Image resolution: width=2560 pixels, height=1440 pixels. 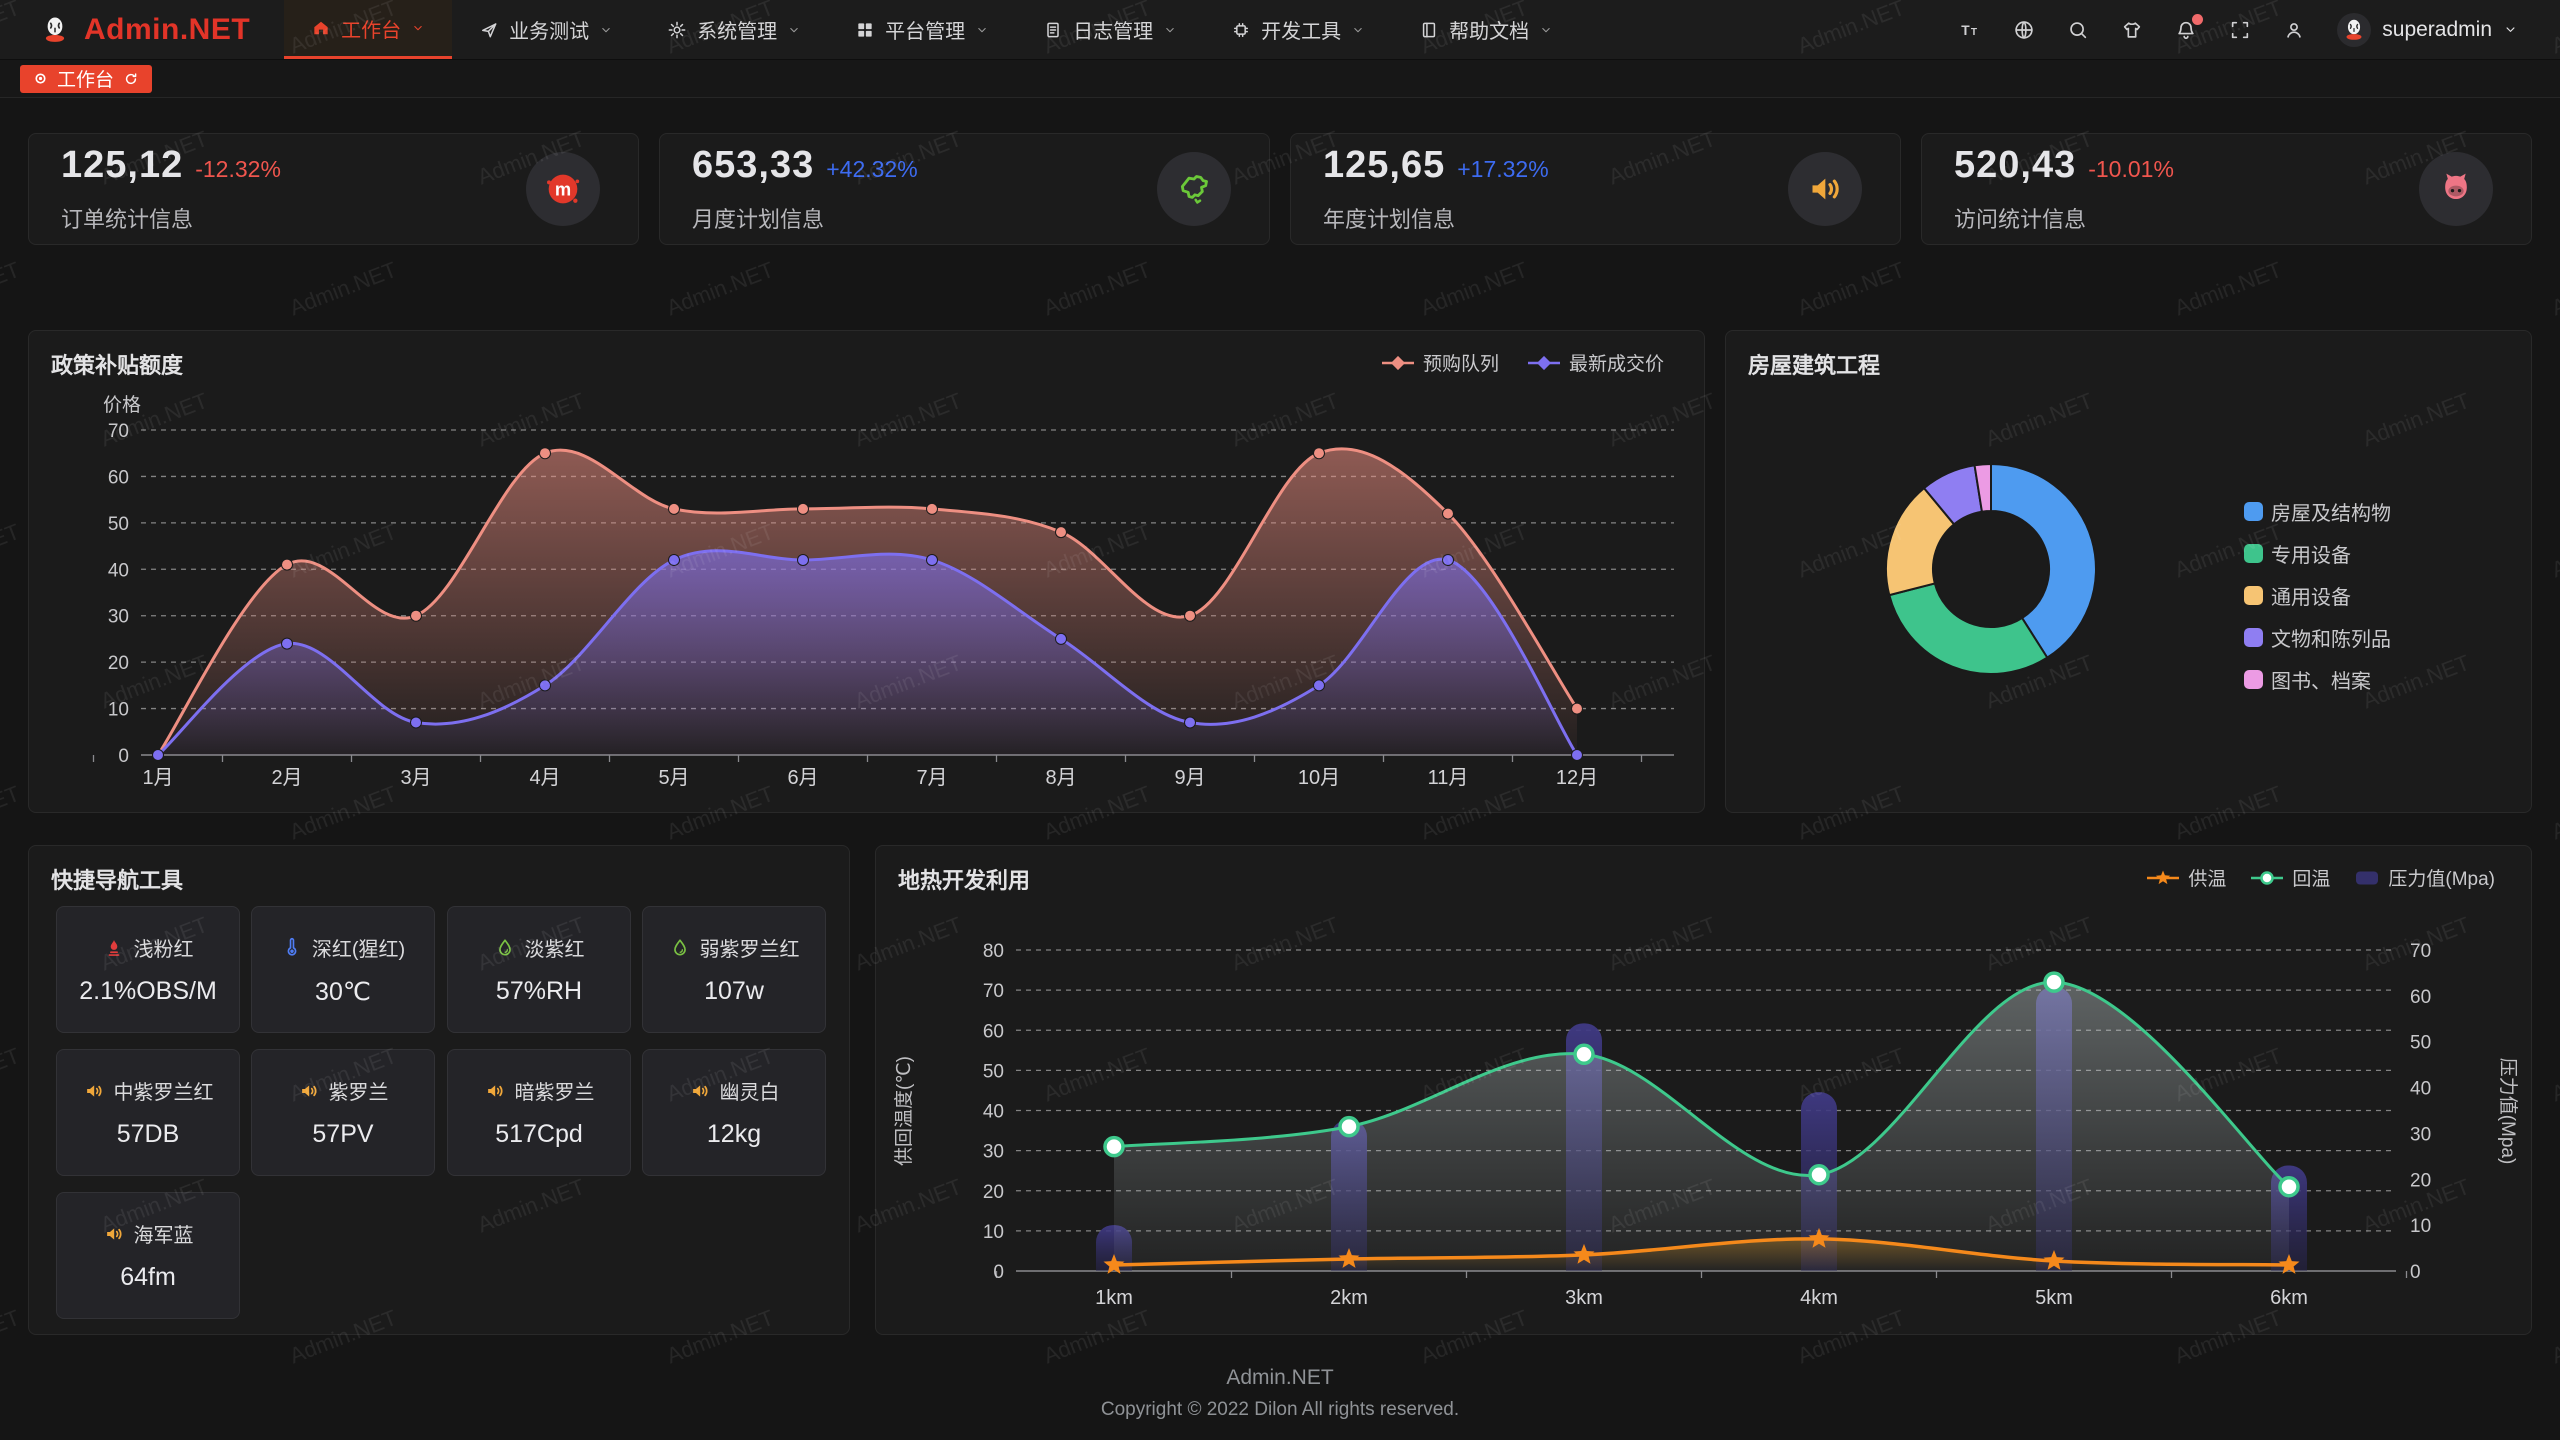 I want to click on legend-item: 文物和陈列品, so click(x=2317, y=637).